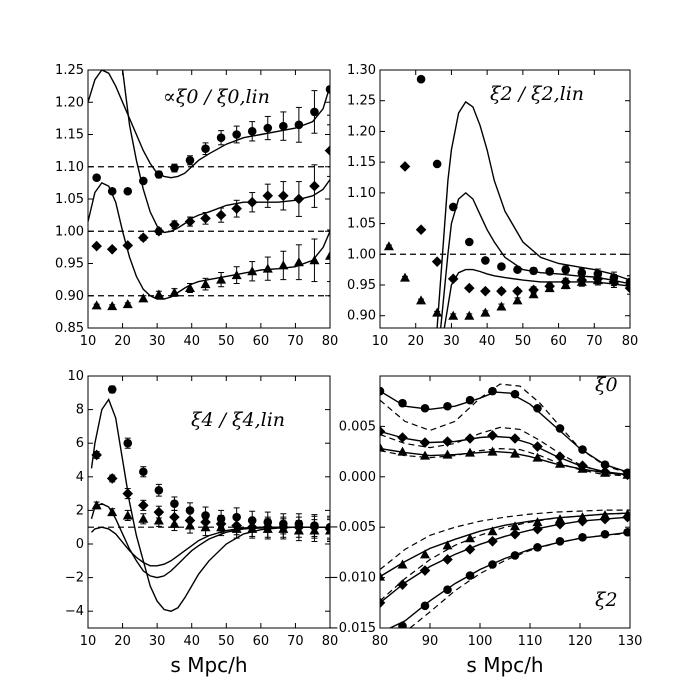  Describe the element at coordinates (430, 641) in the screenshot. I see `x-tick-label: 90` at that location.